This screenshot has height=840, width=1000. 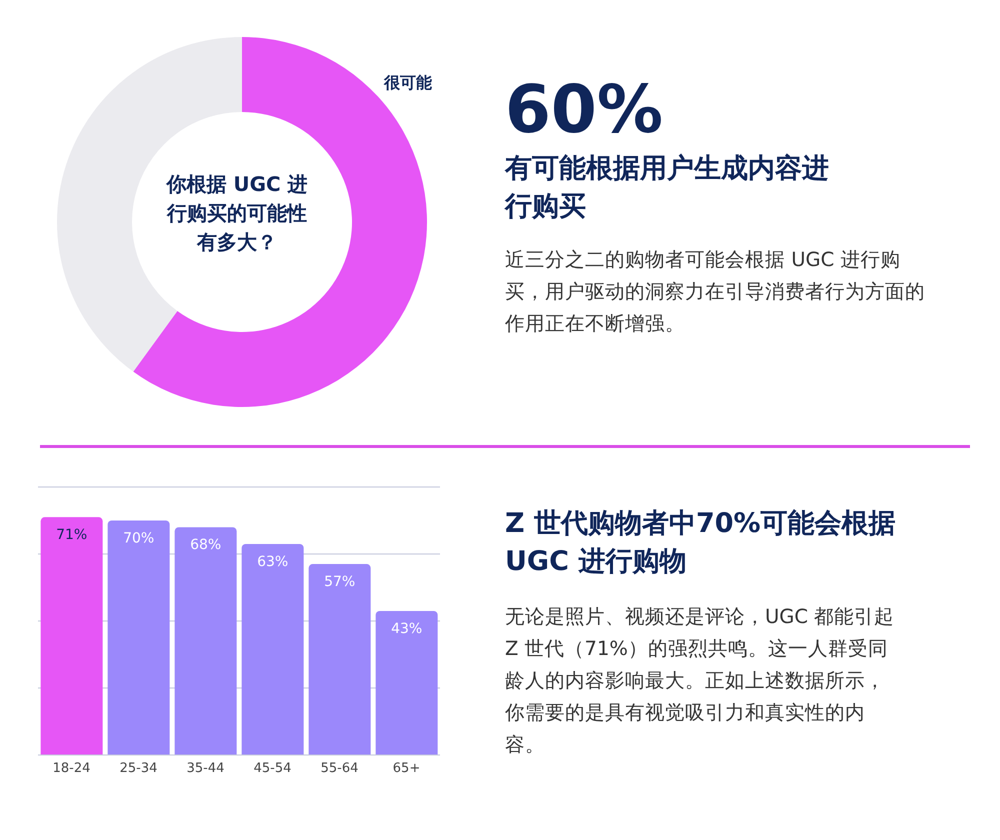 What do you see at coordinates (701, 543) in the screenshot?
I see `text: Z 世代购物者中70%可能会根据 UGC 进行购物` at bounding box center [701, 543].